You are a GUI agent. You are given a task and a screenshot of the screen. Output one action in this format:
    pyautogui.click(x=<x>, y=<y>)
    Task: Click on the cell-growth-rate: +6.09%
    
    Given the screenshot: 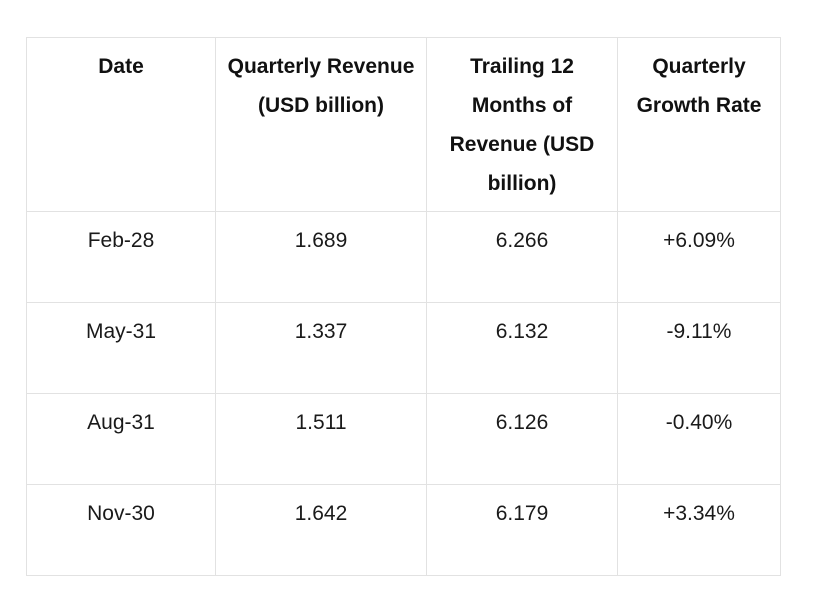 What is the action you would take?
    pyautogui.click(x=699, y=257)
    